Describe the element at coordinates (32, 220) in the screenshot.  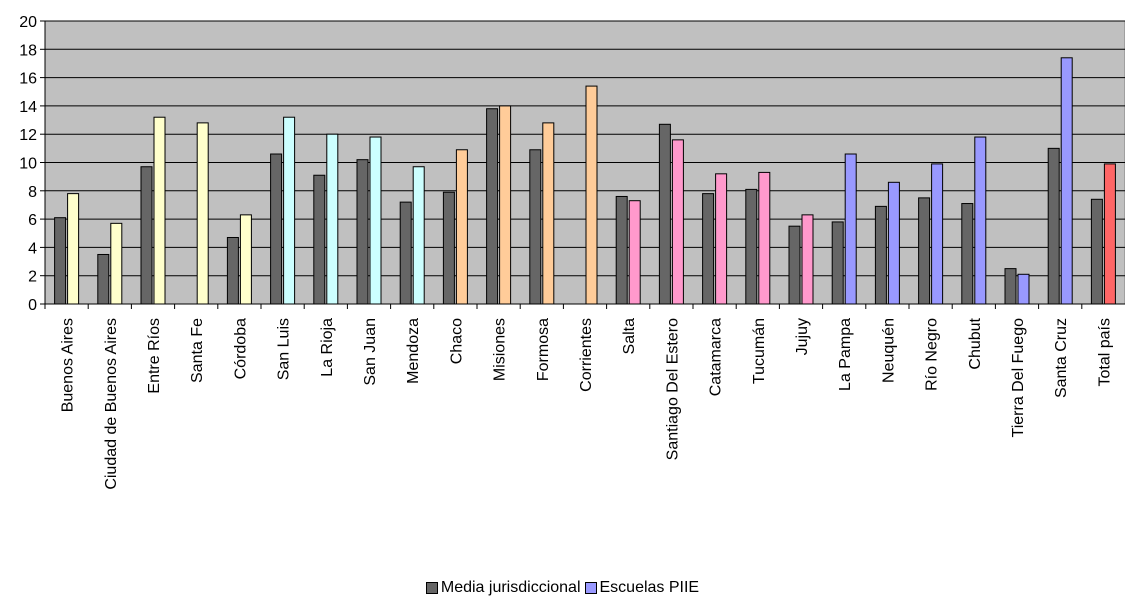
I see `y-tick-label: 6` at that location.